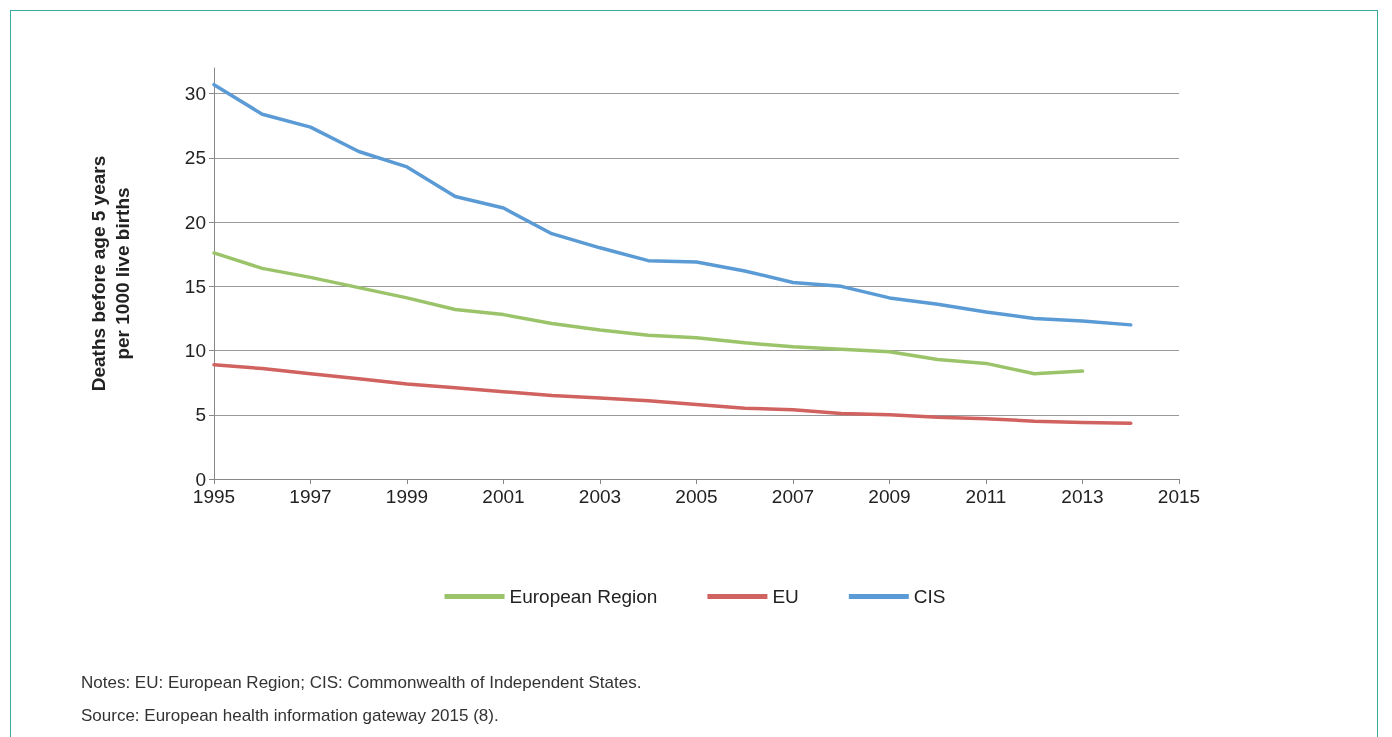 Image resolution: width=1392 pixels, height=737 pixels. Describe the element at coordinates (503, 496) in the screenshot. I see `x-tick-label: 2001` at that location.